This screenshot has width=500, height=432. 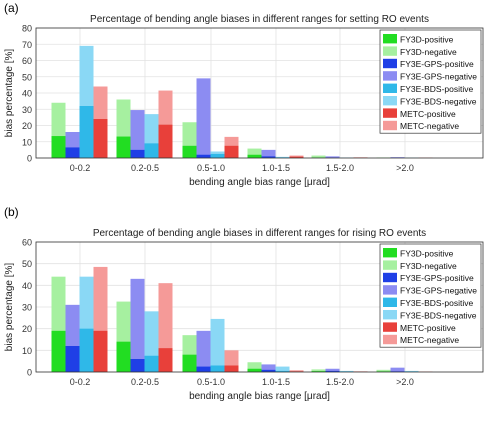 What do you see at coordinates (436, 303) in the screenshot?
I see `legend-entry-label: FY3E-BDS-positive` at bounding box center [436, 303].